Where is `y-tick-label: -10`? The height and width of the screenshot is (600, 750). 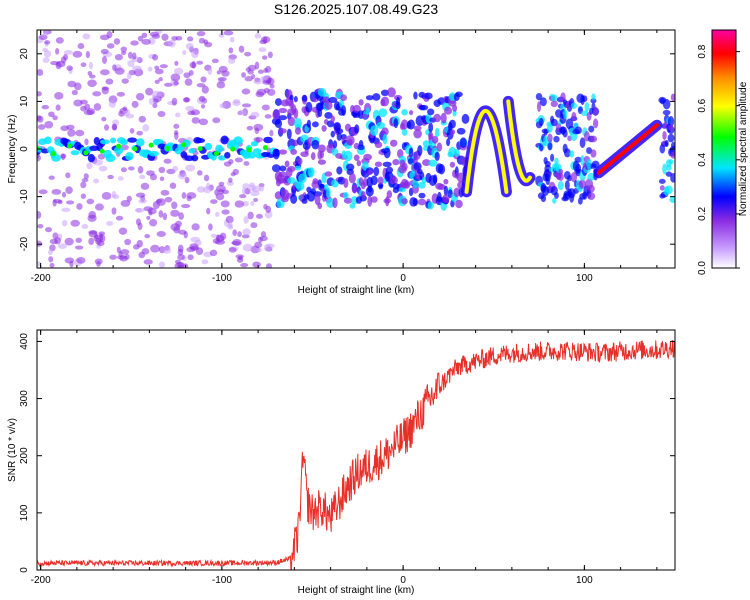 y-tick-label: -10 is located at coordinates (24, 196).